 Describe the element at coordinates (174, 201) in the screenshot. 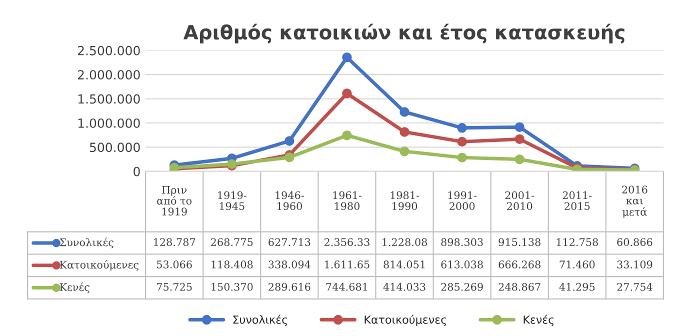

I see `x-tick-label: Πριν από το 1919` at that location.